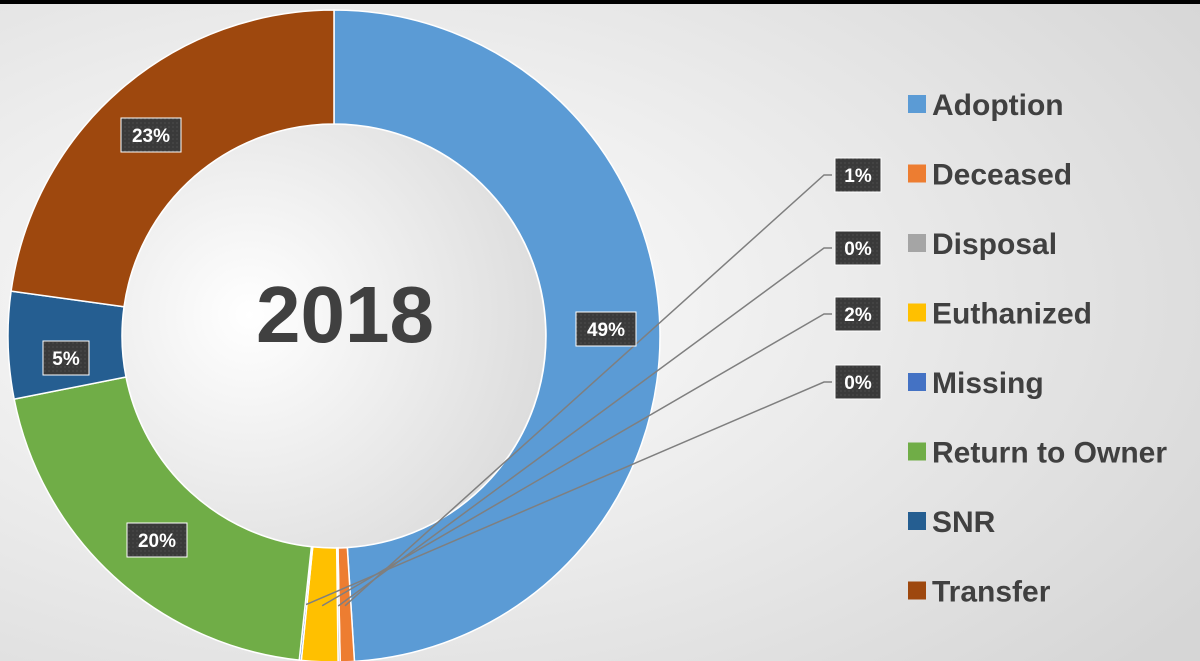 The width and height of the screenshot is (1200, 661). I want to click on data-label-snr: 5%, so click(66, 359).